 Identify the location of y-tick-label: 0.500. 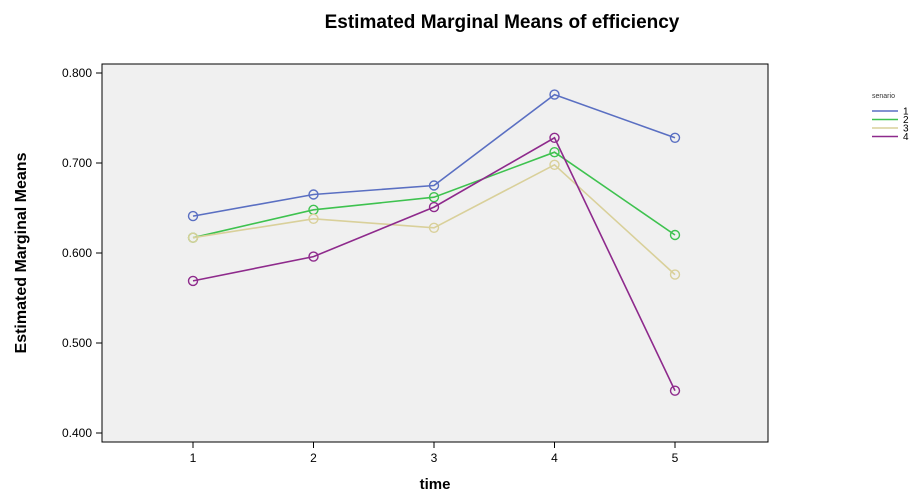
(77, 343).